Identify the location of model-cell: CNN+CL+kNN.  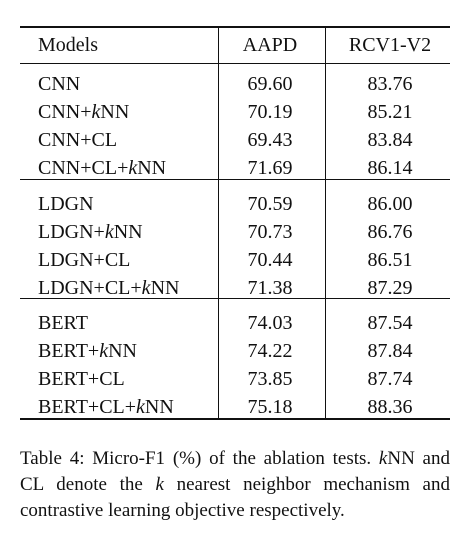
(102, 168).